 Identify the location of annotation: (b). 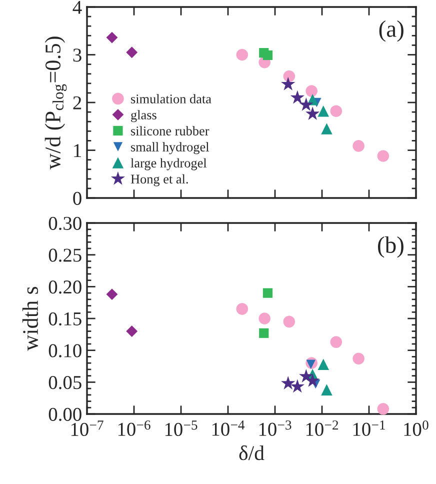
(391, 247).